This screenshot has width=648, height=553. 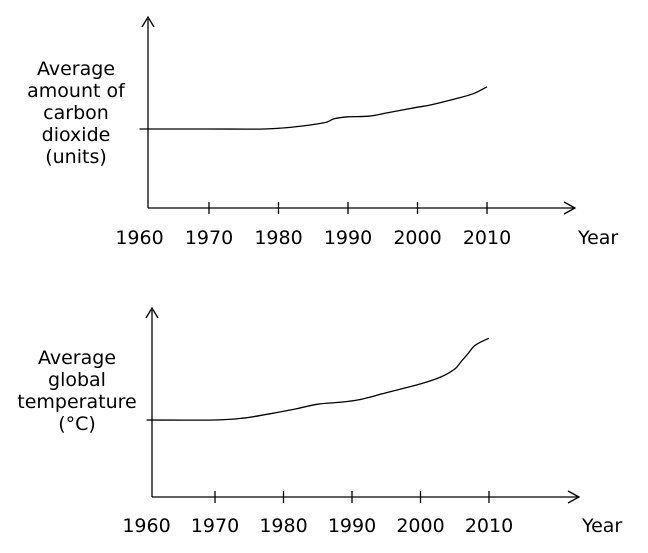 I want to click on y-axis-label: Average global temperature (°C), so click(x=77, y=391).